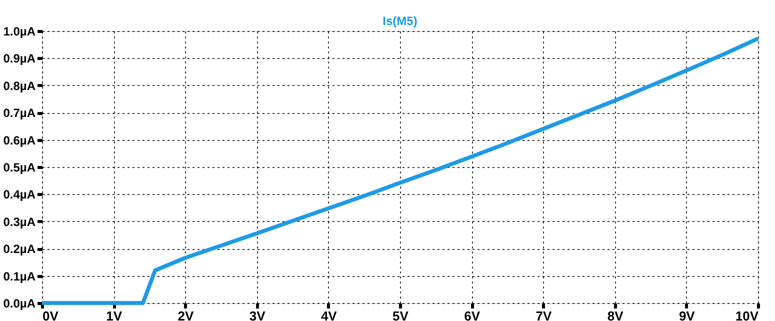 This screenshot has width=775, height=321. What do you see at coordinates (19, 59) in the screenshot?
I see `y-tick-label: 0.9µA` at bounding box center [19, 59].